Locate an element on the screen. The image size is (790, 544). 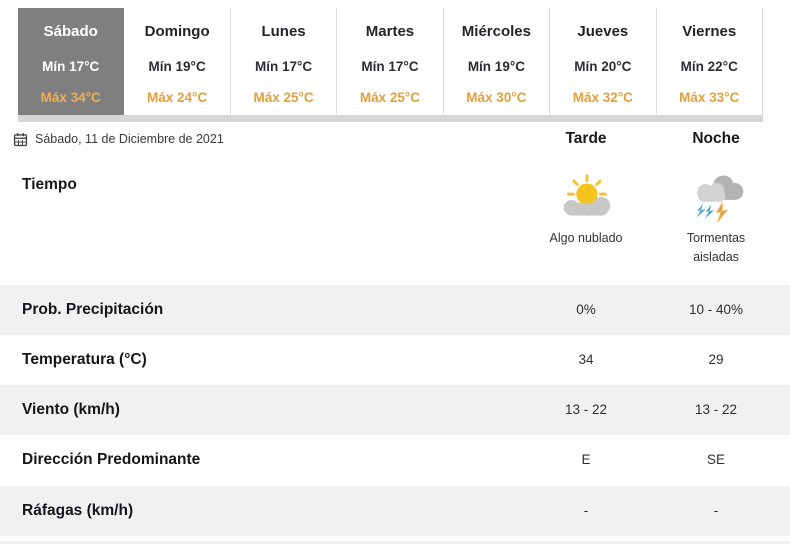
tabbar-separator is located at coordinates (390, 118).